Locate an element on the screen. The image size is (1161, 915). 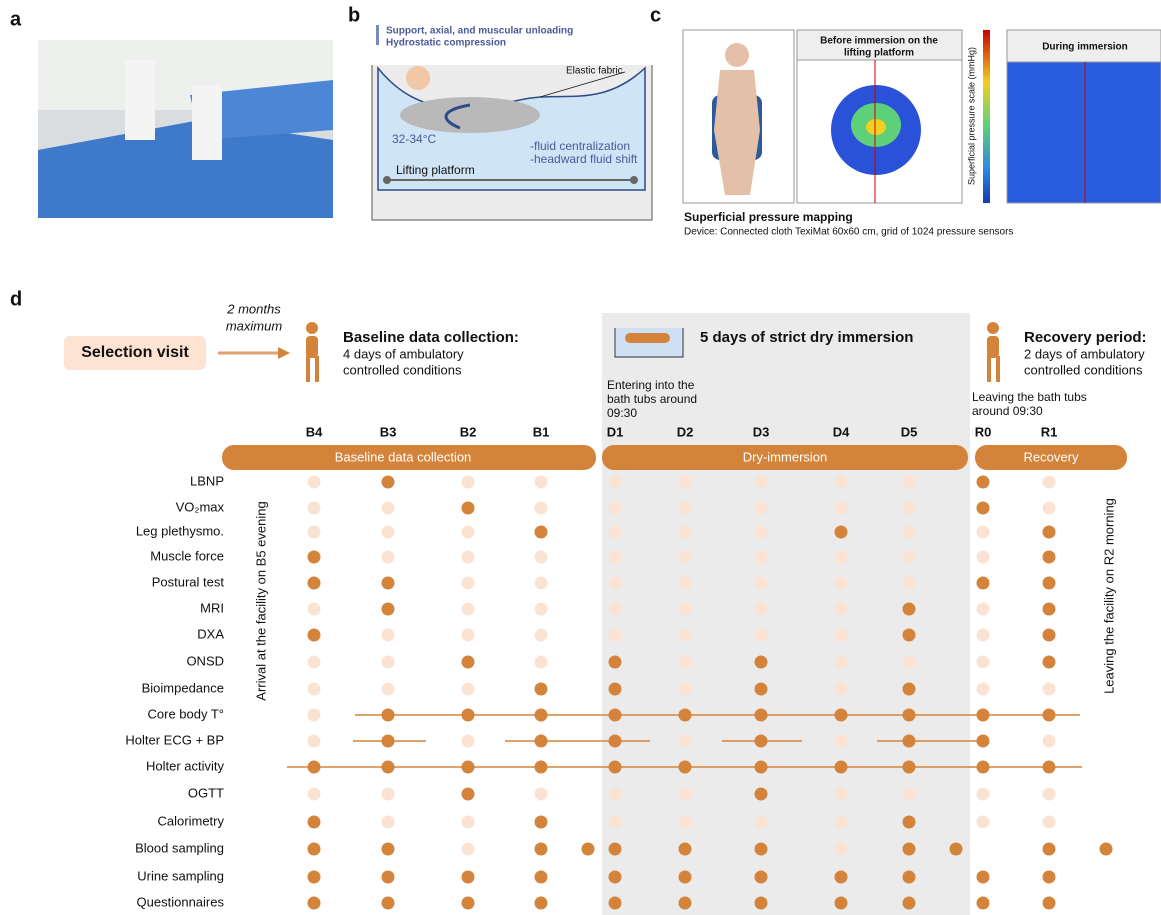
map-header is located at coordinates (879, 45).